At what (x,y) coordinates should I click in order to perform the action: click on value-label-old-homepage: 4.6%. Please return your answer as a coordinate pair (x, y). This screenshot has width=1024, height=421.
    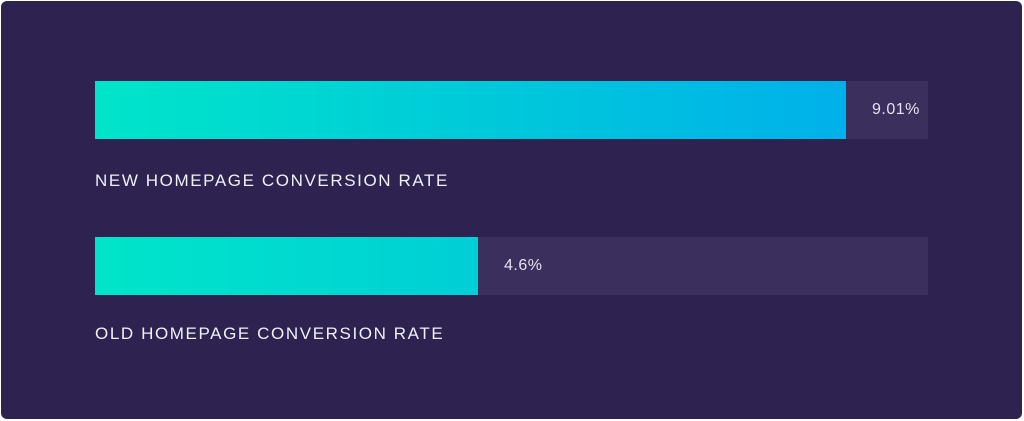
    Looking at the image, I should click on (523, 265).